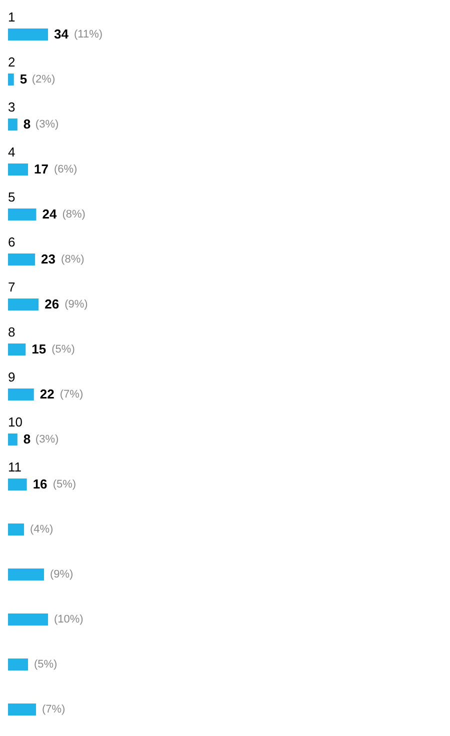 This screenshot has height=736, width=450. What do you see at coordinates (76, 304) in the screenshot?
I see `annotation: (9%)` at bounding box center [76, 304].